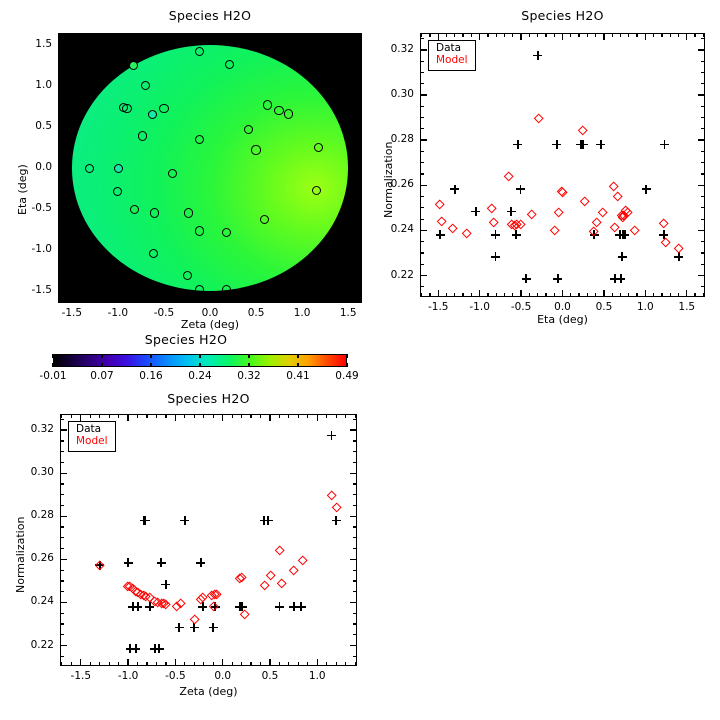 The image size is (720, 720). What do you see at coordinates (388, 179) in the screenshot?
I see `eta-scatter-y-axis-label: Normalization` at bounding box center [388, 179].